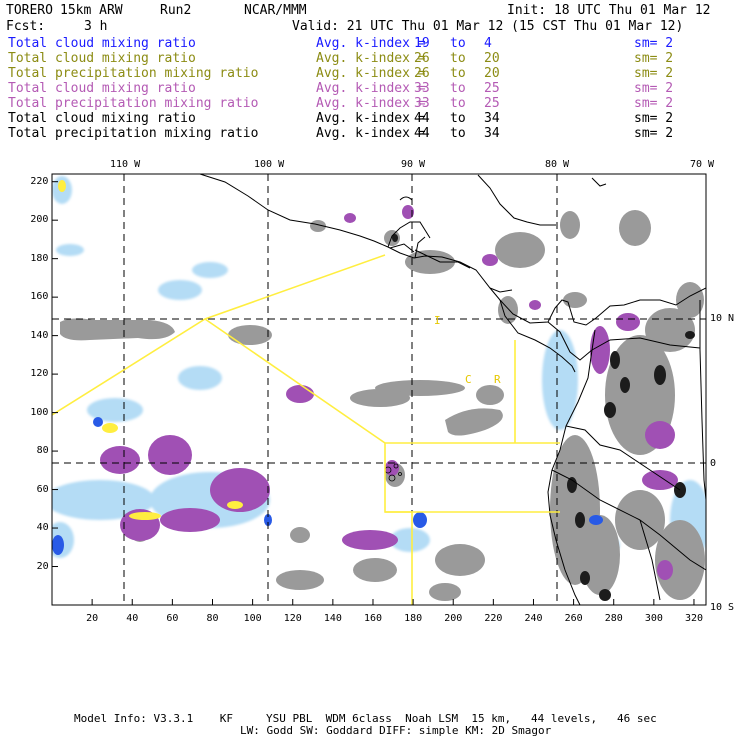 This screenshot has height=740, width=740. I want to click on domain-letter-i: I, so click(437, 320).